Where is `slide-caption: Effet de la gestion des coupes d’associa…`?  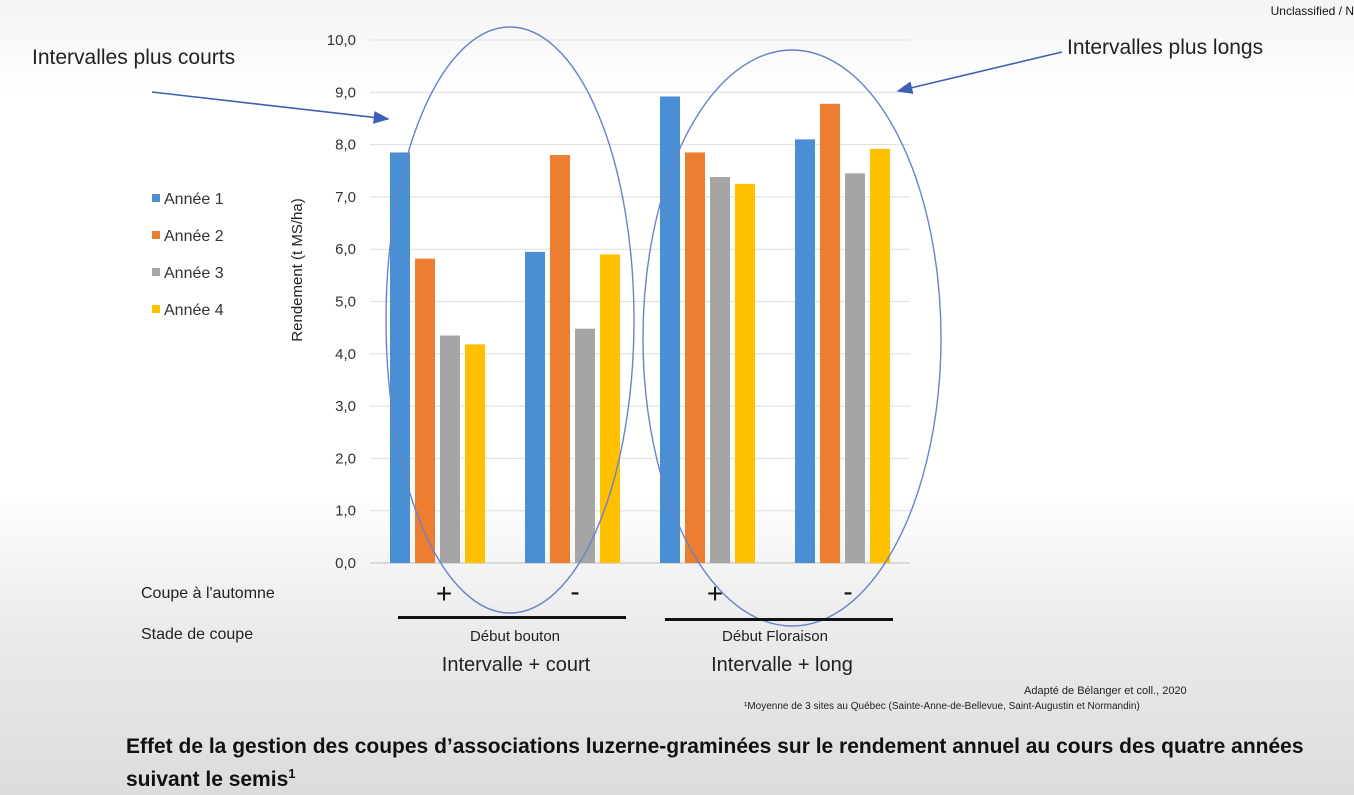 slide-caption: Effet de la gestion des coupes d’associa… is located at coordinates (726, 763).